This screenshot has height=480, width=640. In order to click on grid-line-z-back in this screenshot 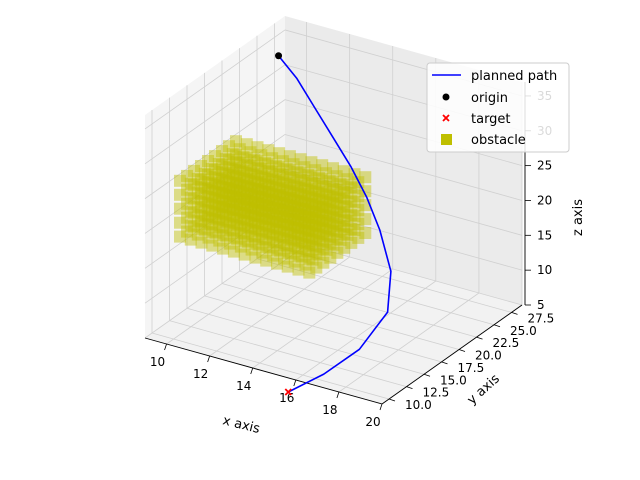, I will do `click(403, 237)`.